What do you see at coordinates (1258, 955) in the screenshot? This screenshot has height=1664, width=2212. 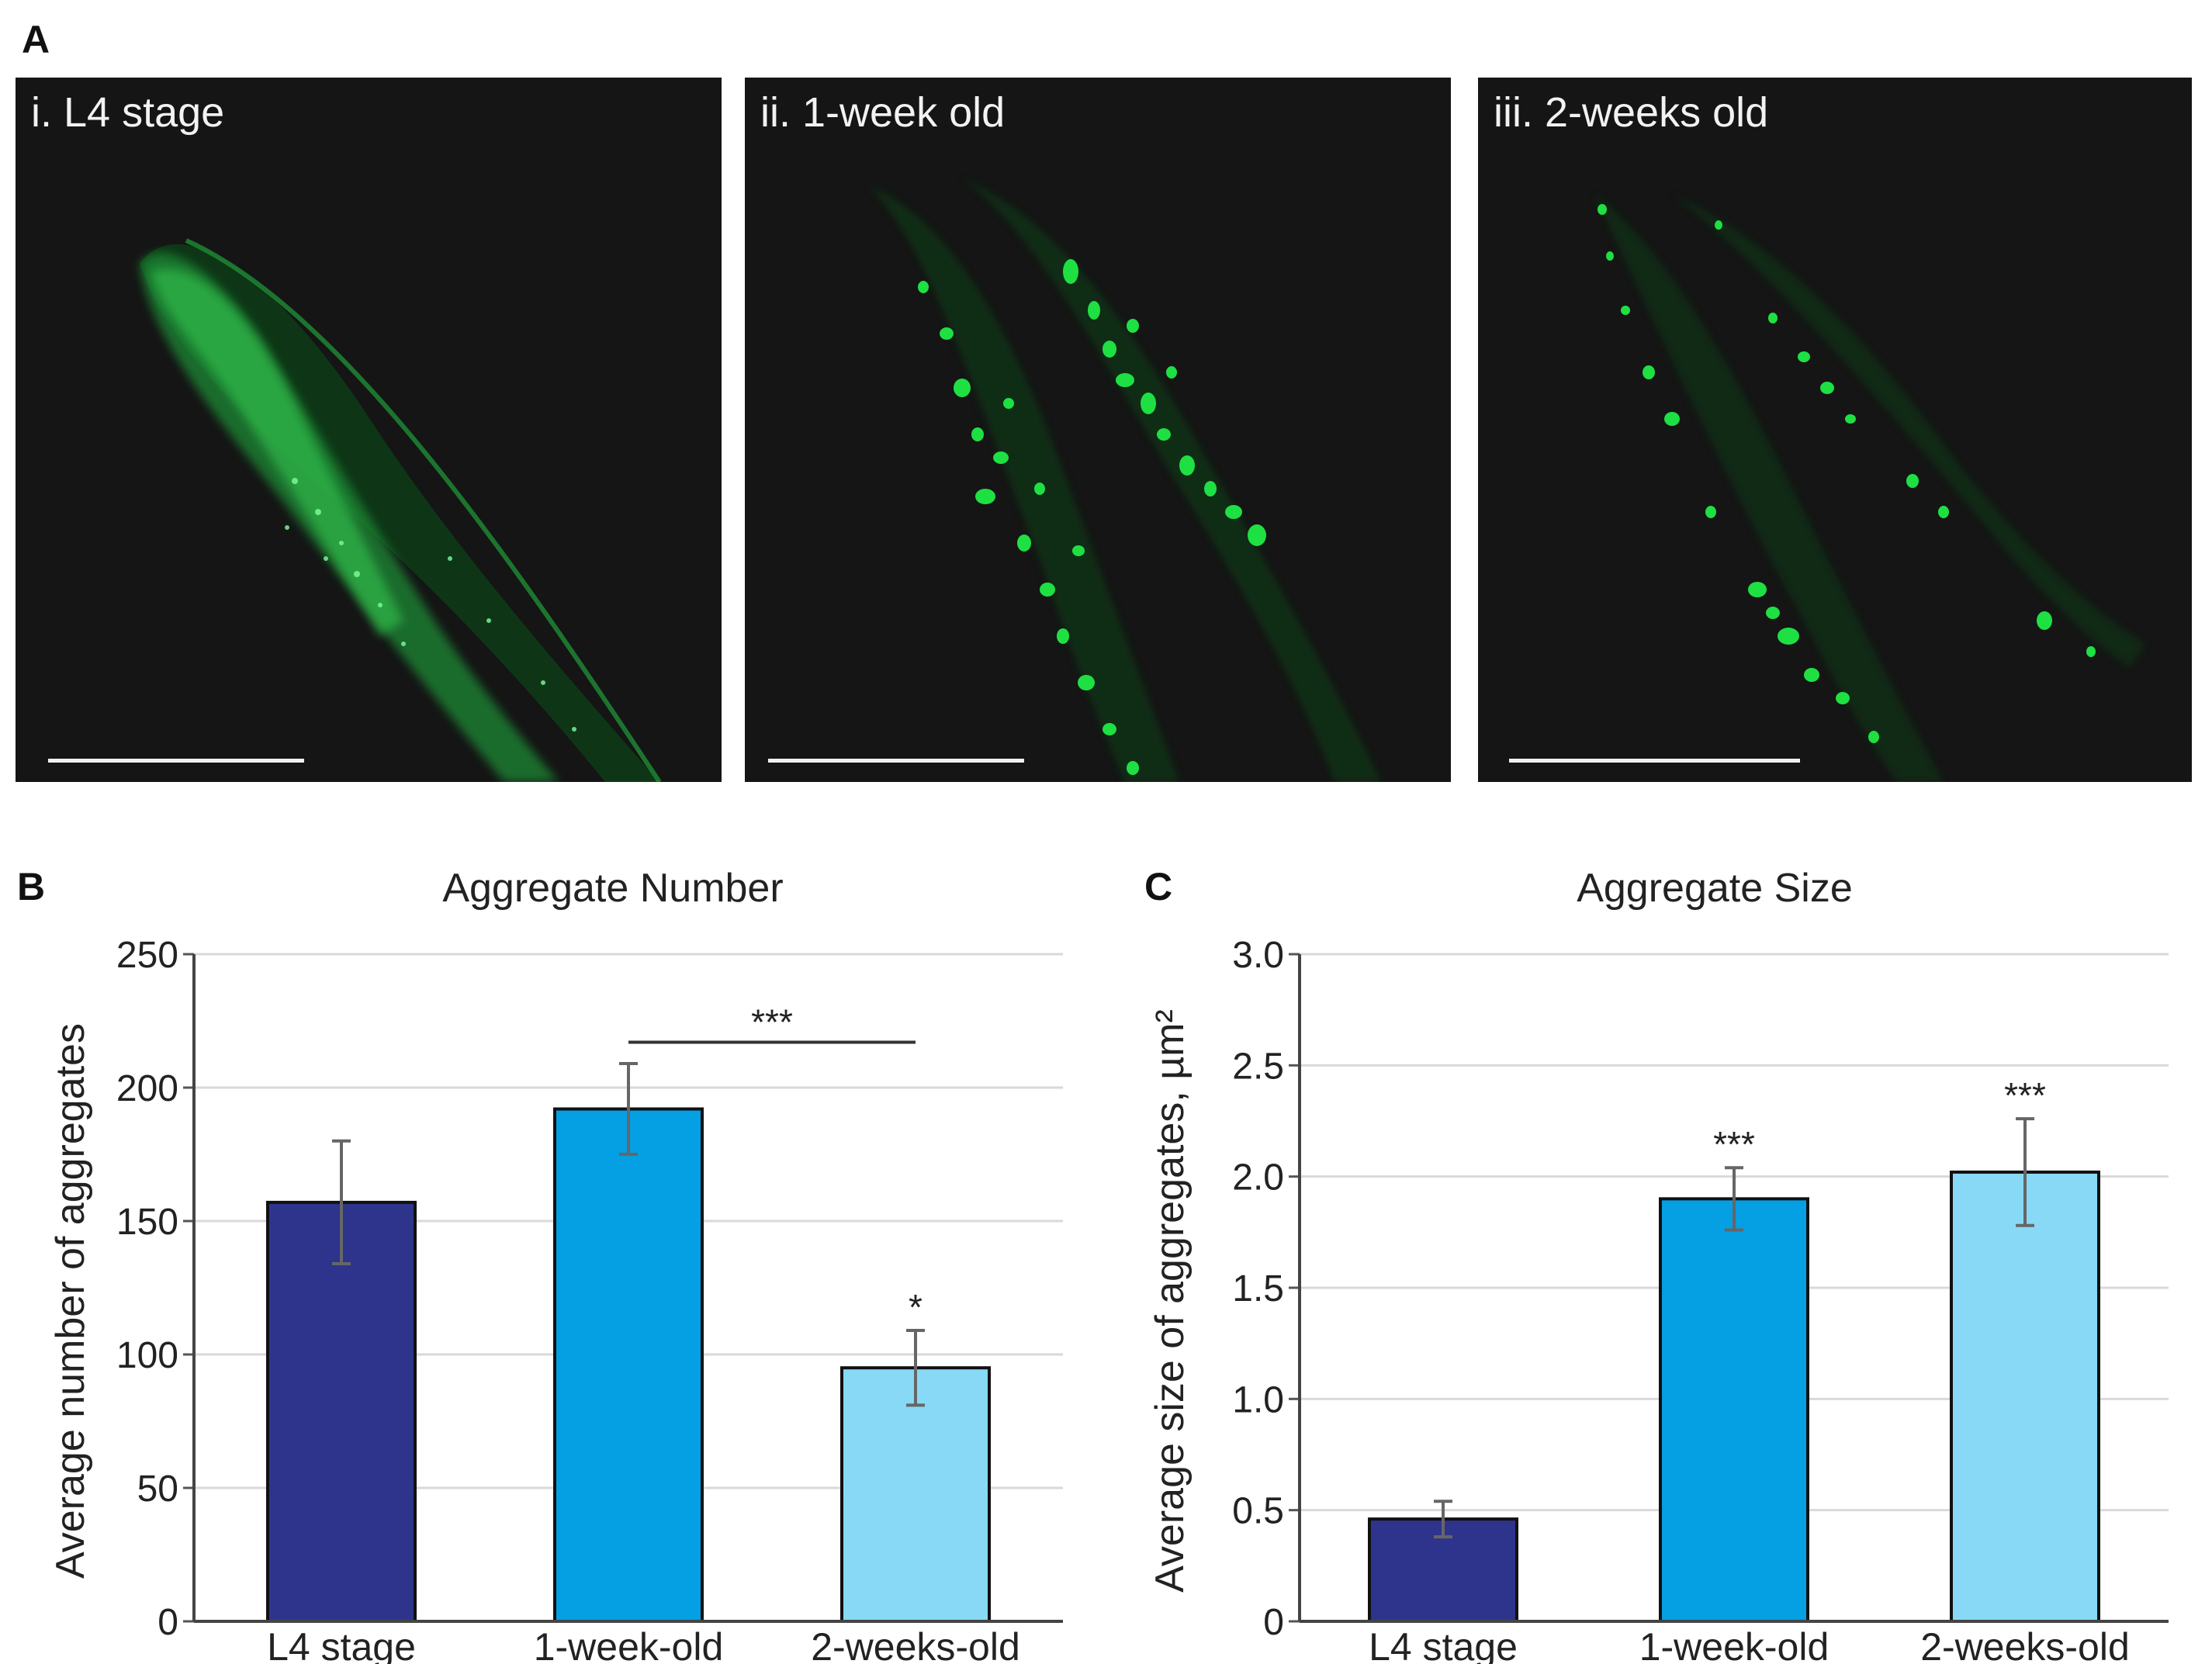 I see `y-tick-label: 3.0` at bounding box center [1258, 955].